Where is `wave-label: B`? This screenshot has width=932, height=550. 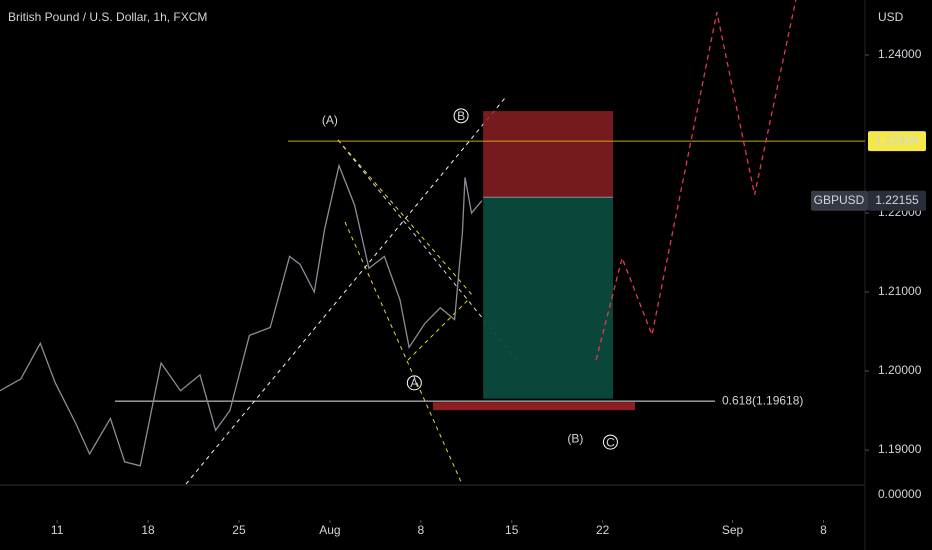
wave-label: B is located at coordinates (461, 116).